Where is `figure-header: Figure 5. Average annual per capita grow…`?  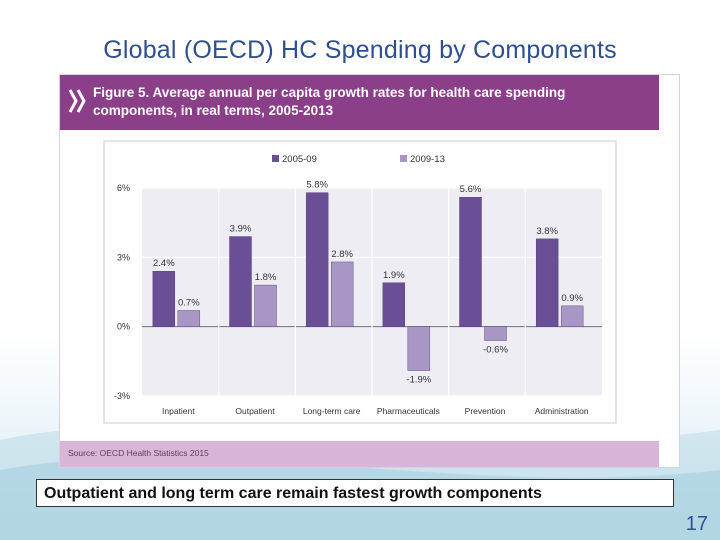
figure-header: Figure 5. Average annual per capita grow… is located at coordinates (359, 102).